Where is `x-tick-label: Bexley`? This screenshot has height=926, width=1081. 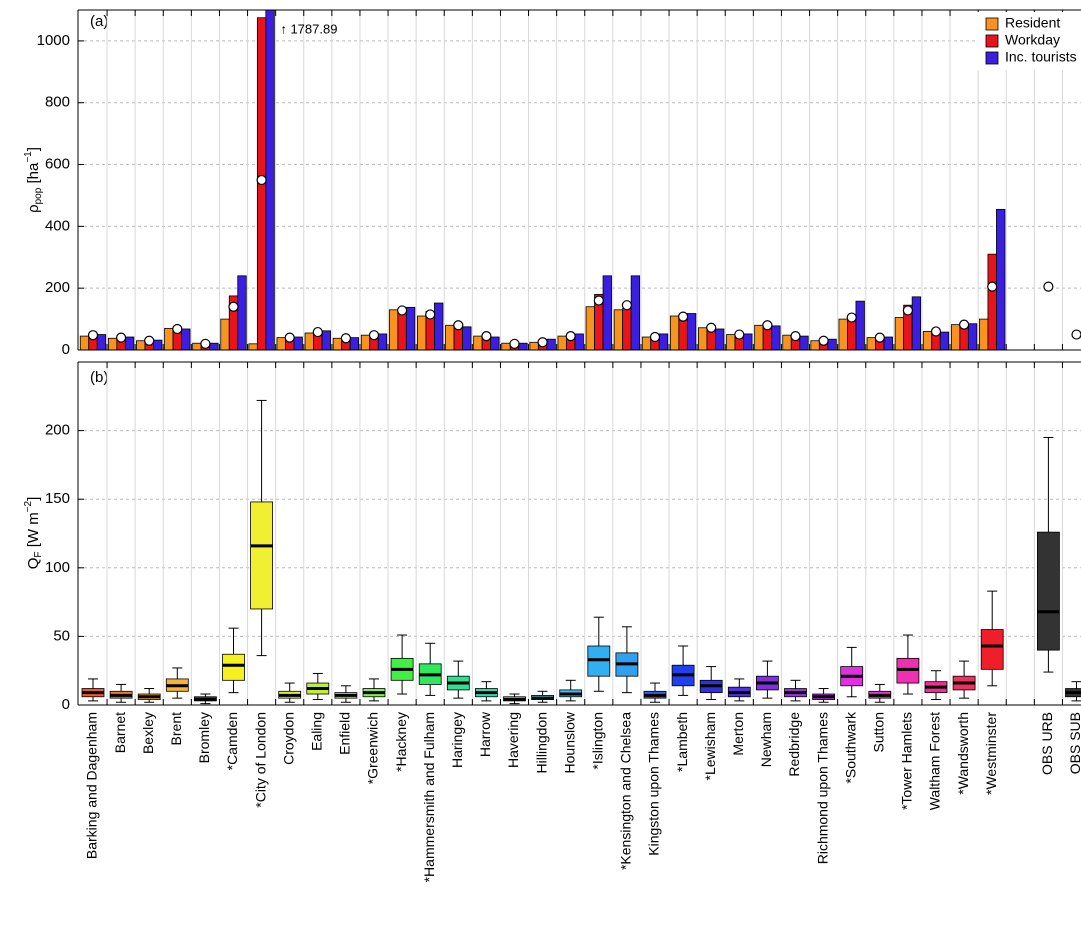
x-tick-label: Bexley is located at coordinates (148, 733).